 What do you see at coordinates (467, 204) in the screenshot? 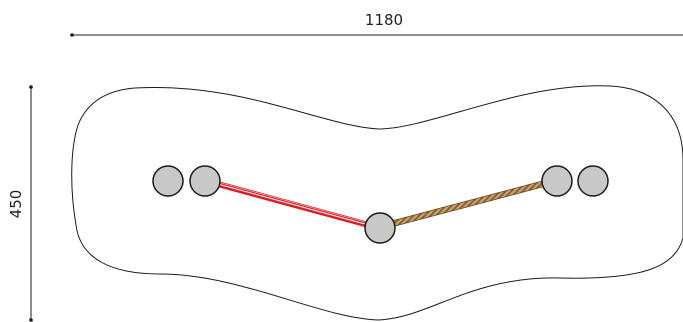
I see `hemp-rope` at bounding box center [467, 204].